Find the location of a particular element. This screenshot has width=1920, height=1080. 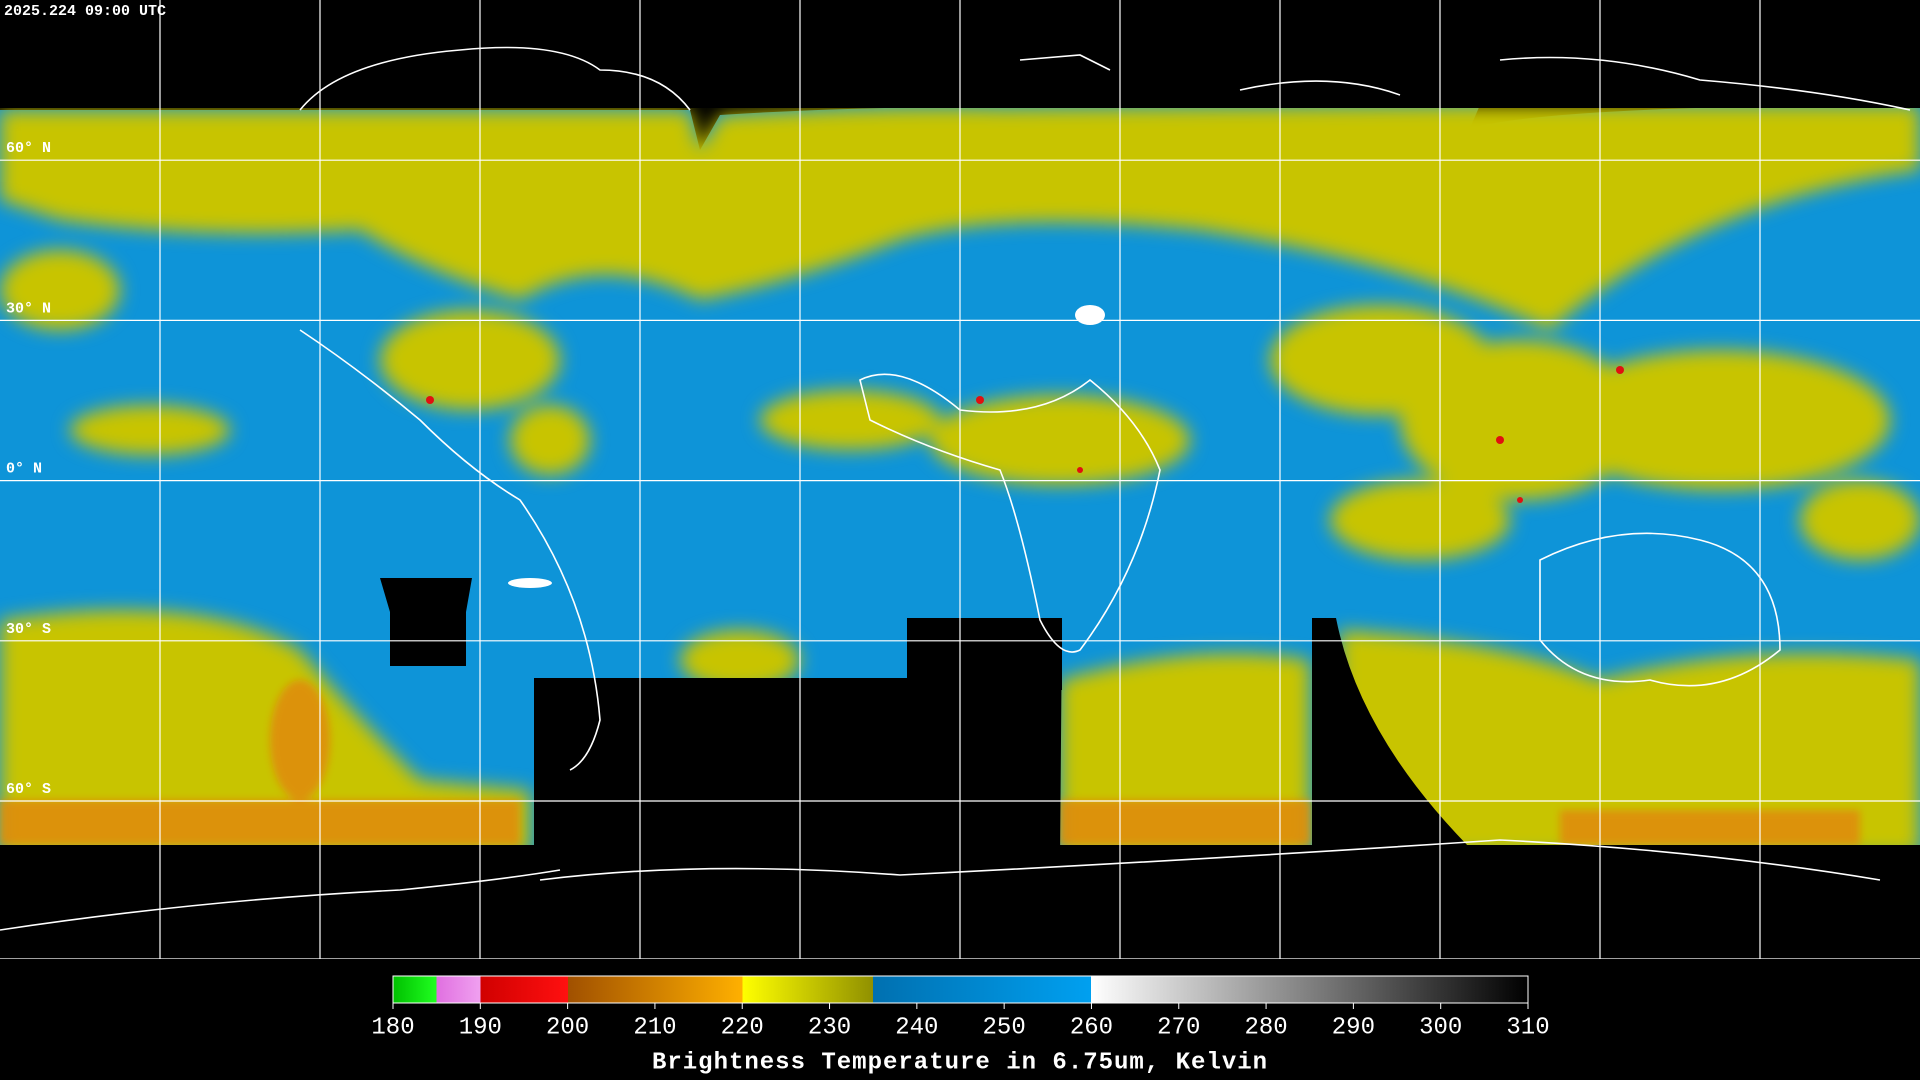

colorbar-tick-label: 210 is located at coordinates (654, 1027).